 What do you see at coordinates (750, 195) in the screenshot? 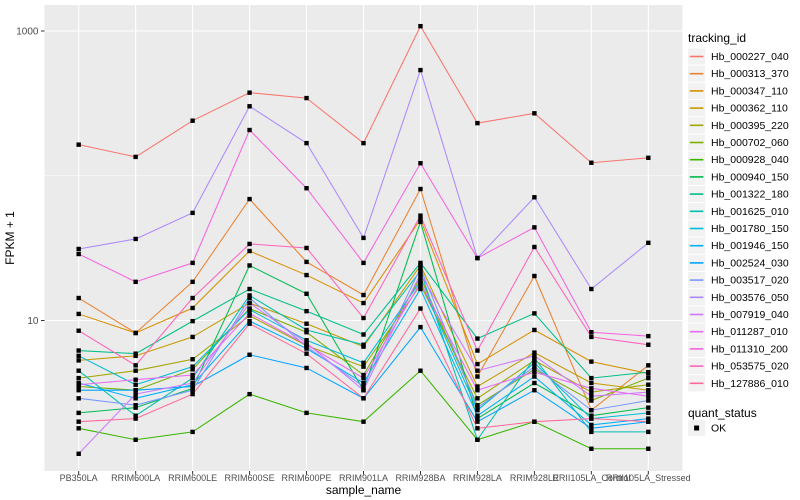
I see `legend-label: Hb_001322_180` at bounding box center [750, 195].